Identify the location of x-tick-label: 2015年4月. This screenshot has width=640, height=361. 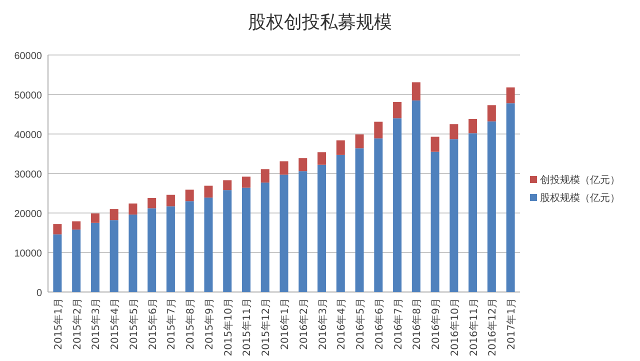
(115, 324).